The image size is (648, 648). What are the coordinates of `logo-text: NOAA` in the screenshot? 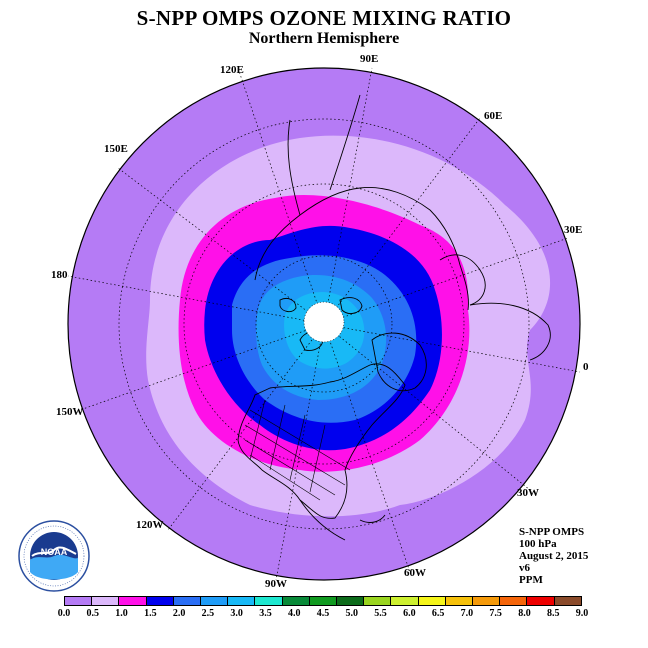 It's located at (54, 552).